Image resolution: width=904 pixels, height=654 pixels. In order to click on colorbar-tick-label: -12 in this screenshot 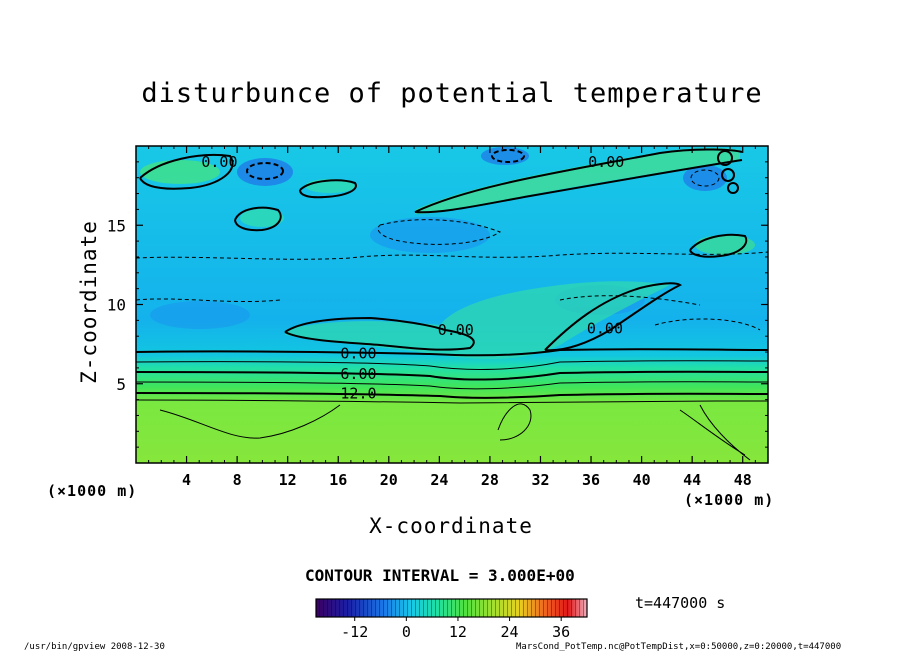, I will do `click(354, 632)`.